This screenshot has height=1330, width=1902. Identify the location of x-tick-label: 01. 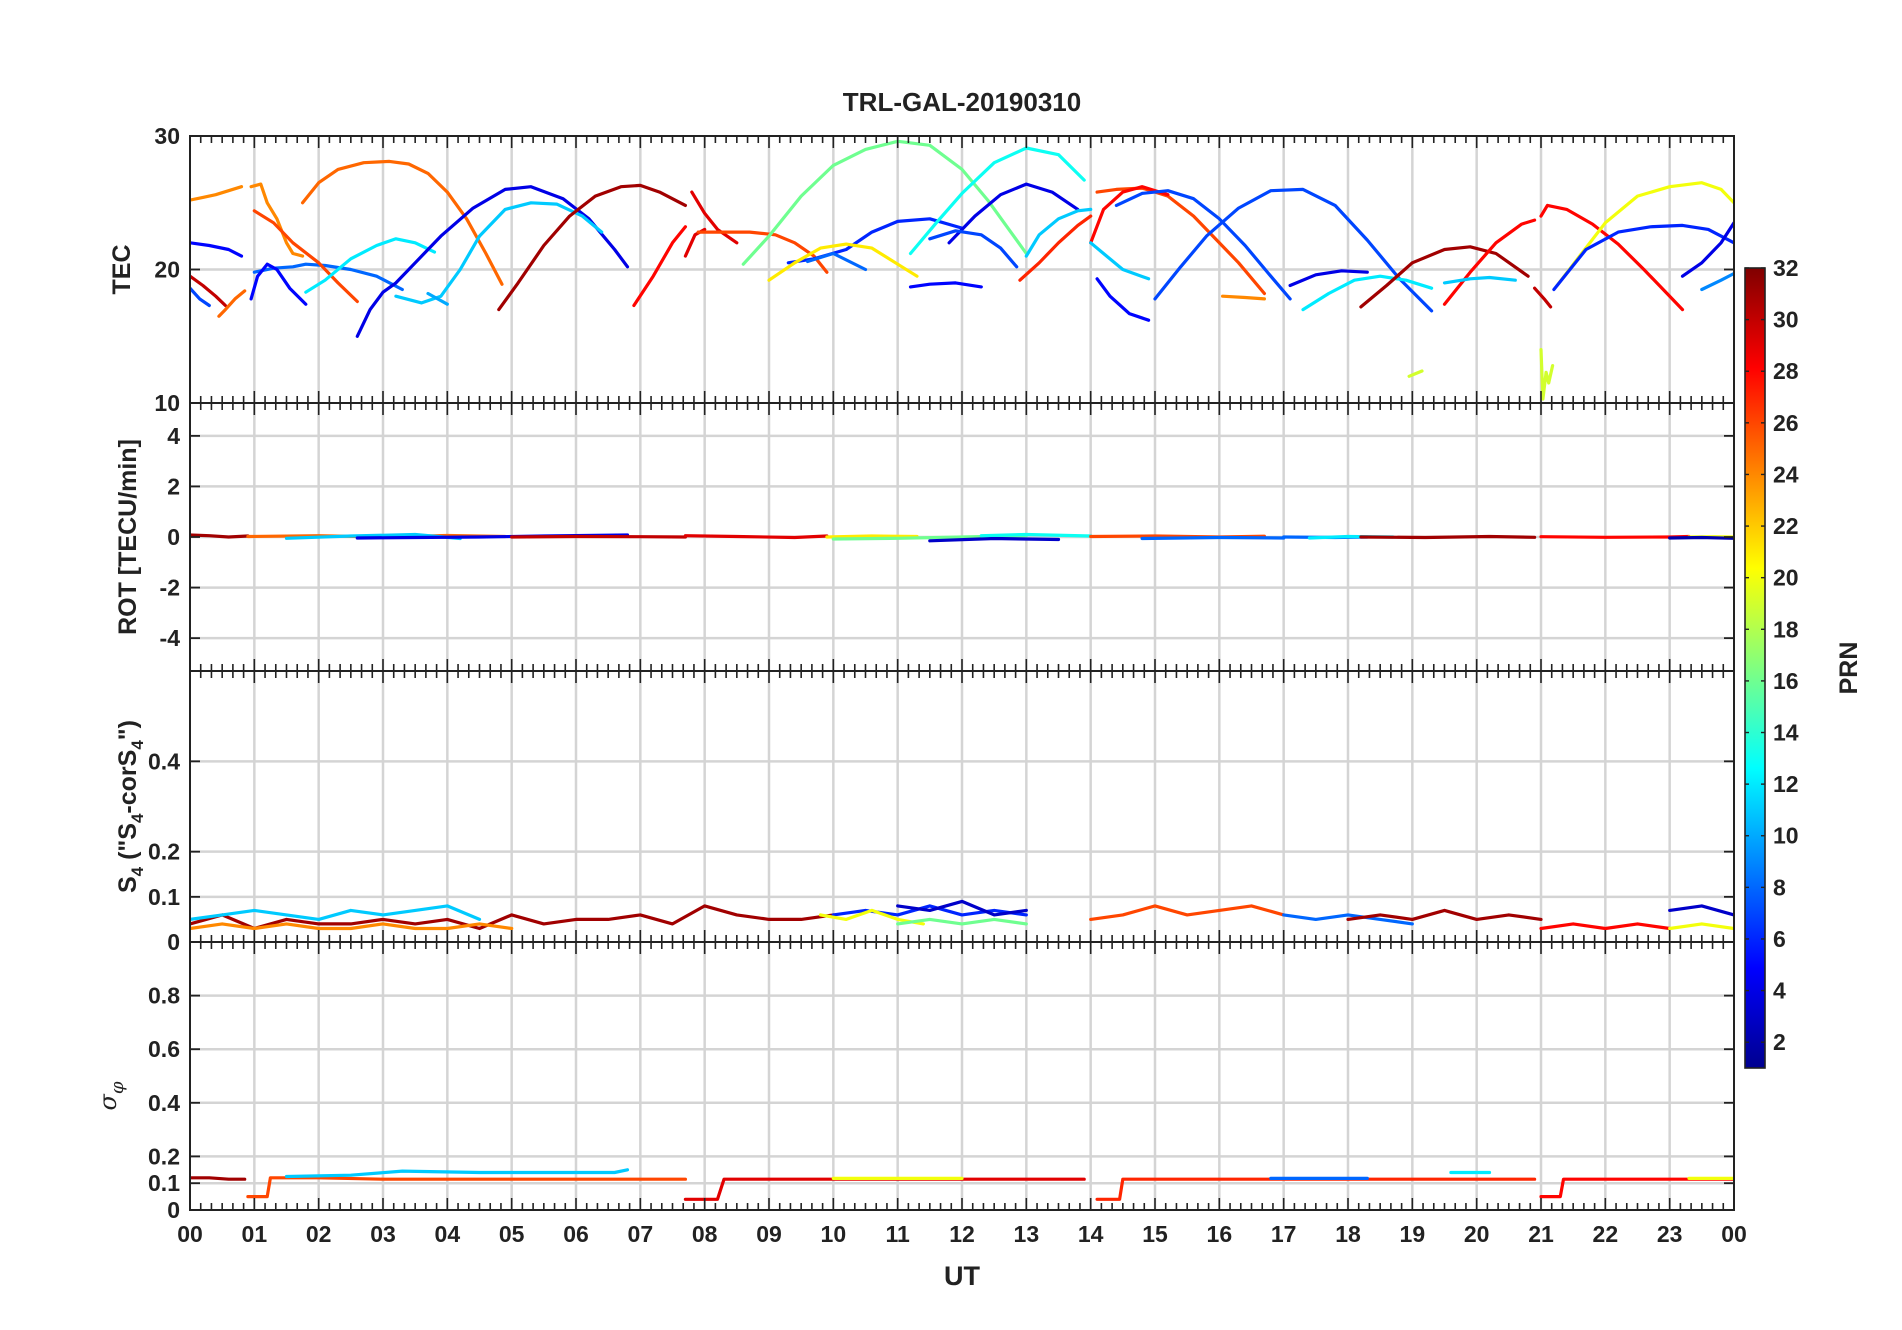
(255, 1234).